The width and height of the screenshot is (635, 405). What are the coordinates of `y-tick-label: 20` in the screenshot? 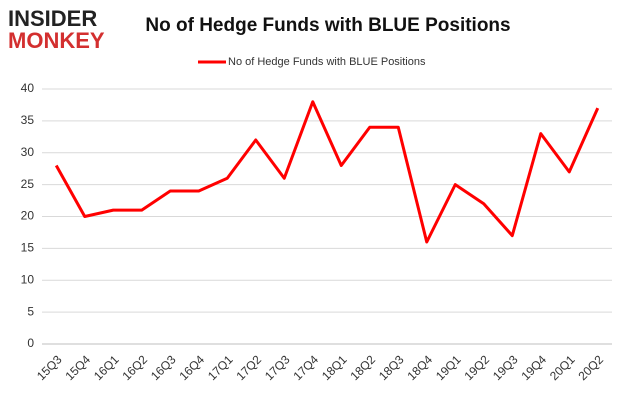 It's located at (28, 216).